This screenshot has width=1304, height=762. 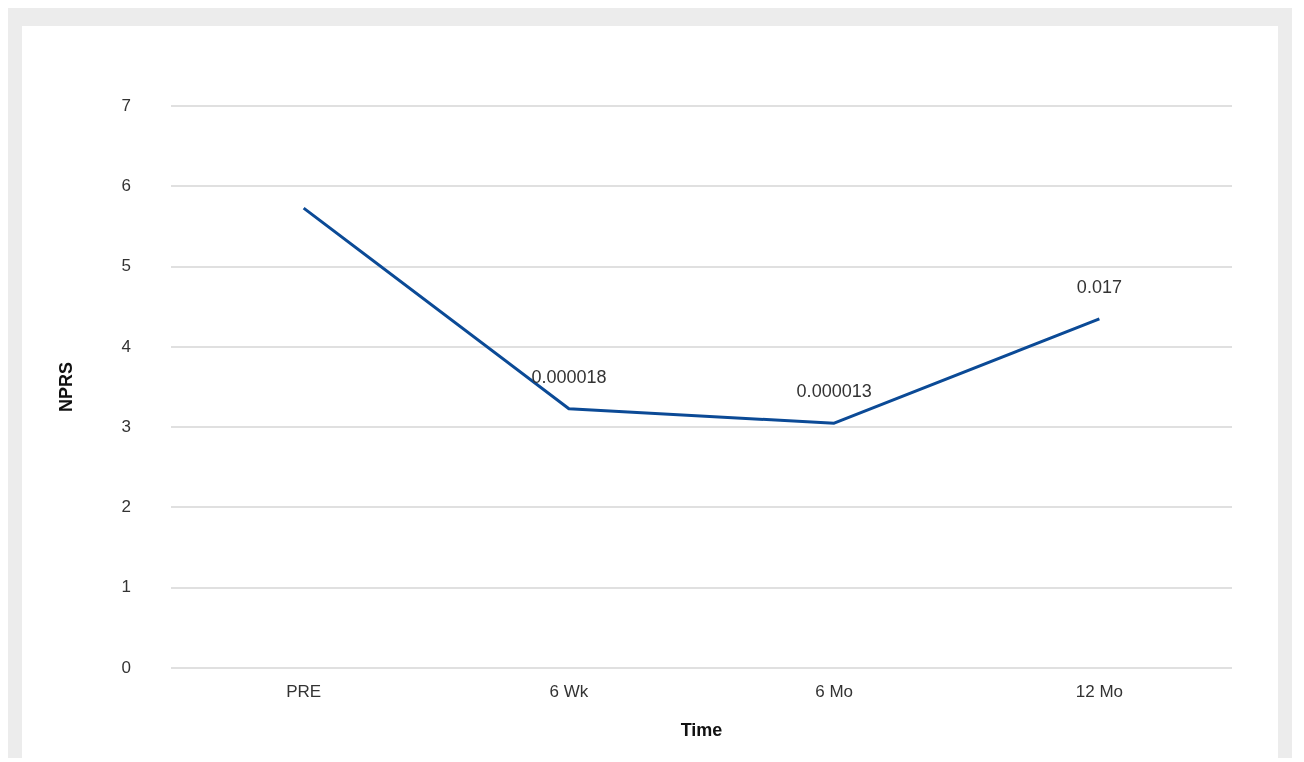 I want to click on x-tick-label: 6 Wk, so click(x=569, y=691).